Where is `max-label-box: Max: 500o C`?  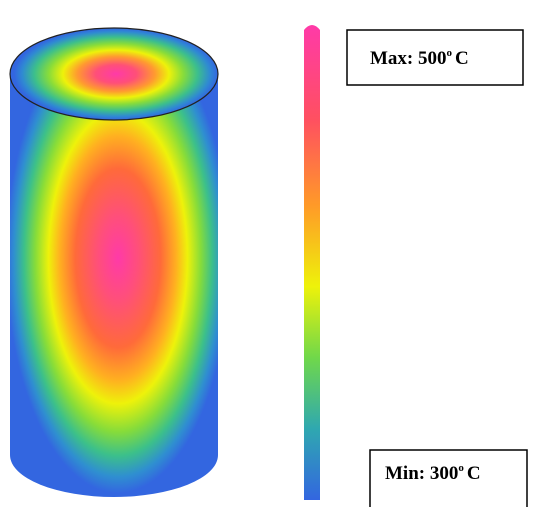 max-label-box: Max: 500o C is located at coordinates (435, 57).